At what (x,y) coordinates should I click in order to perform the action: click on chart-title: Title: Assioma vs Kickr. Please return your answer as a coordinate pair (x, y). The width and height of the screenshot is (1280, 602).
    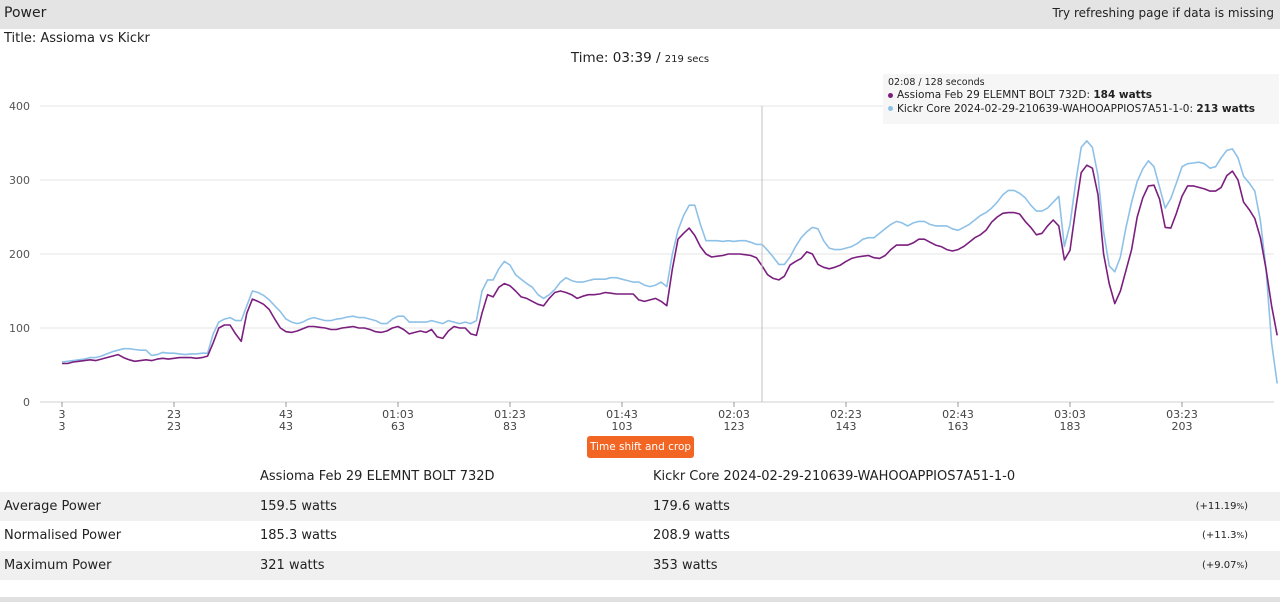
    Looking at the image, I should click on (77, 38).